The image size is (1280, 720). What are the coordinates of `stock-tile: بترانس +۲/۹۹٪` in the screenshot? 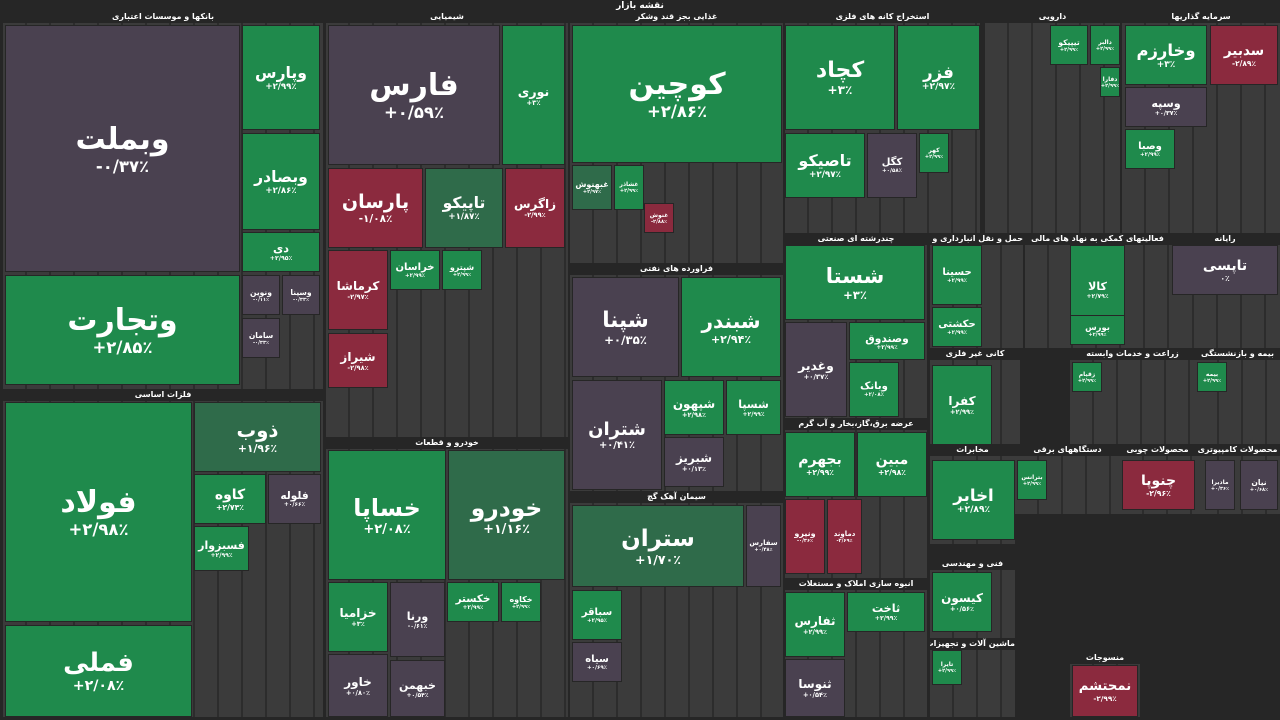 It's located at (1032, 480).